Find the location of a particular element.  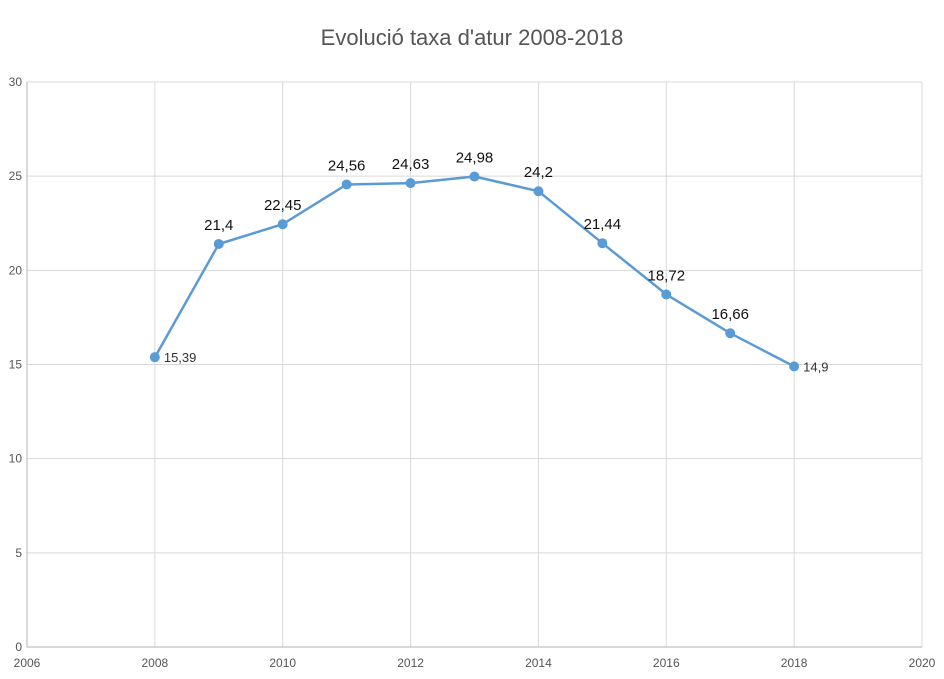

data-label: 24,63 is located at coordinates (411, 164).